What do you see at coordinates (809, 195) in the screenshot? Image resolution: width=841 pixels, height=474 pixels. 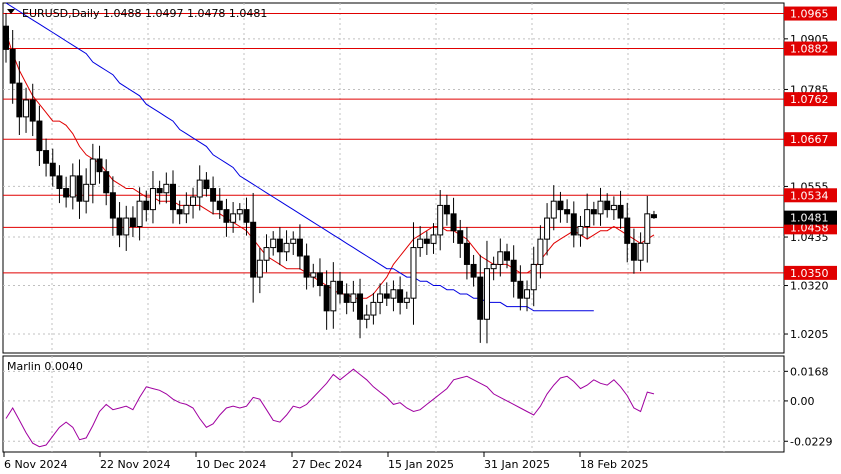 I see `level-label: 1.0534` at bounding box center [809, 195].